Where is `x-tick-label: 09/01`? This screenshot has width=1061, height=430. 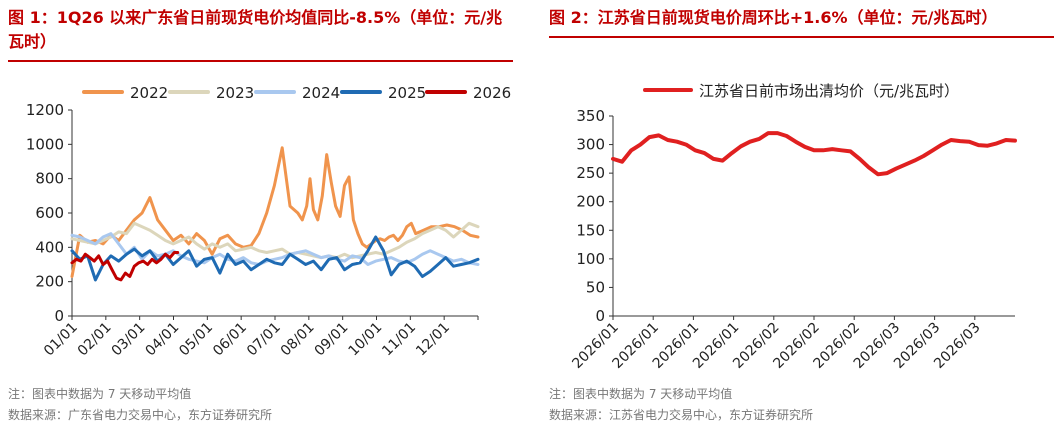 x-tick-label: 09/01 is located at coordinates (332, 340).